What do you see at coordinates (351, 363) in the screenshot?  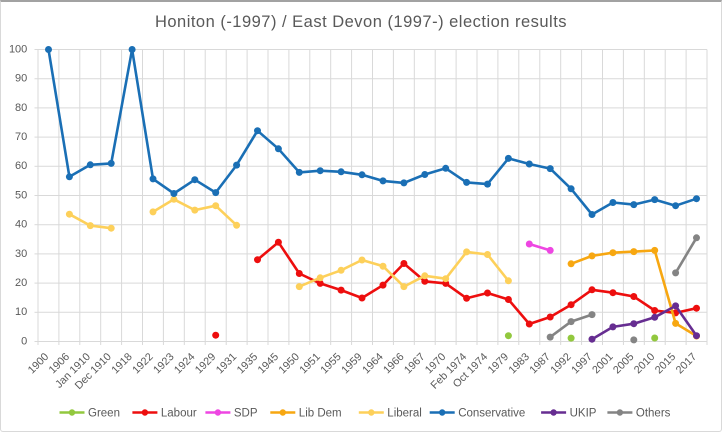 I see `svg-text: 1959` at bounding box center [351, 363].